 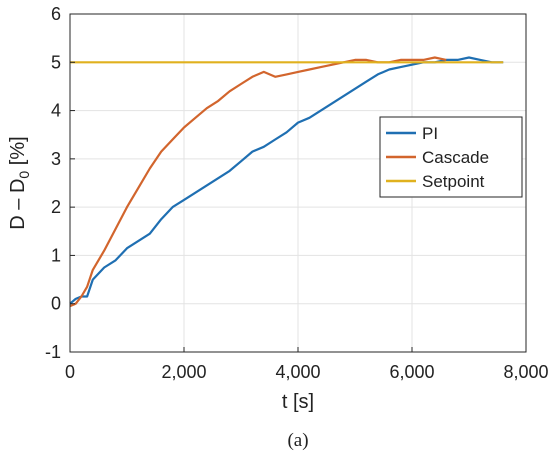 What do you see at coordinates (411, 372) in the screenshot?
I see `x-tick-label: 6,000` at bounding box center [411, 372].